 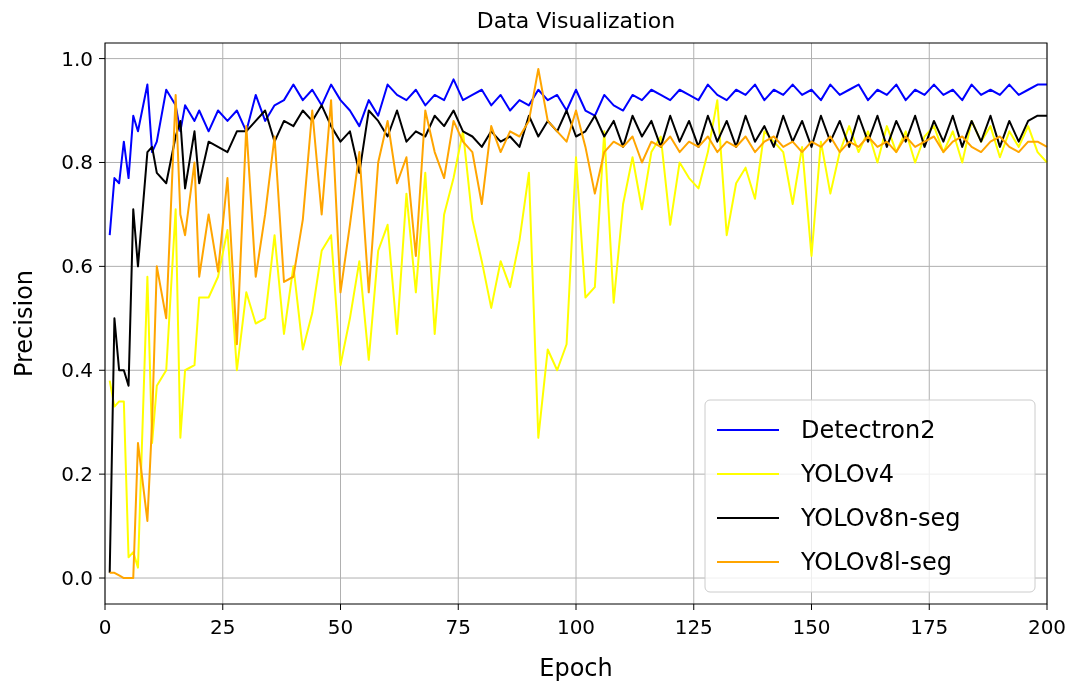 I want to click on x-tick-label: 175, so click(x=929, y=627).